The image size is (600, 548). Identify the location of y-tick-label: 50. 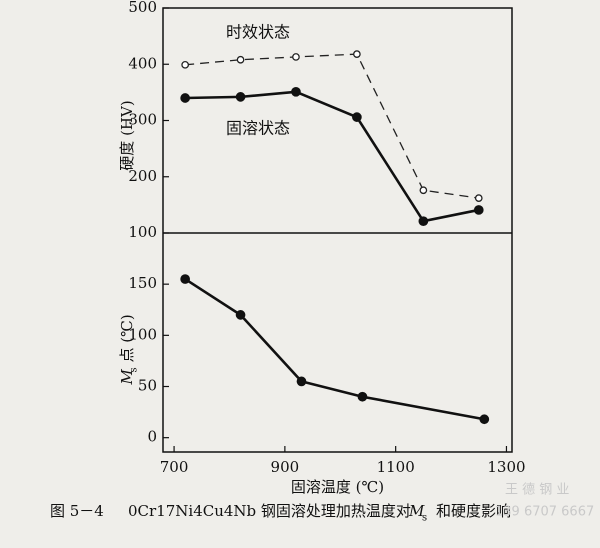
(147, 386).